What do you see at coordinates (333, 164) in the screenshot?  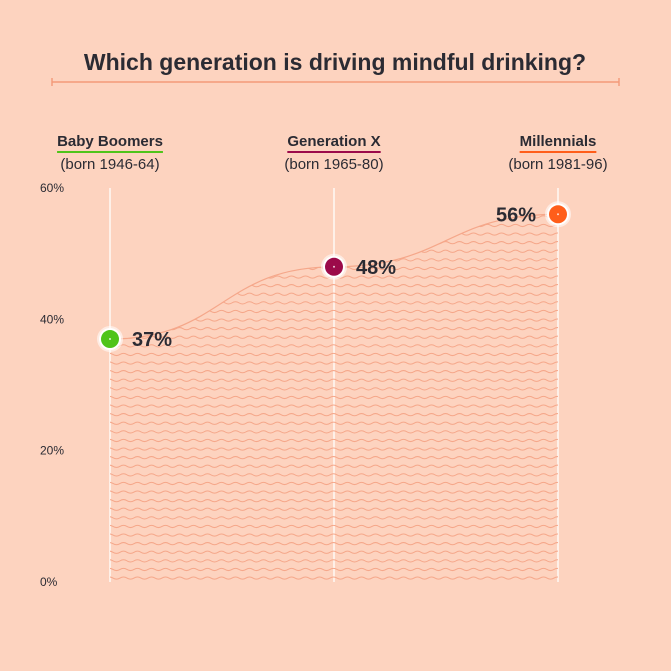 I see `generation-born-1: (born 1965-80)` at bounding box center [333, 164].